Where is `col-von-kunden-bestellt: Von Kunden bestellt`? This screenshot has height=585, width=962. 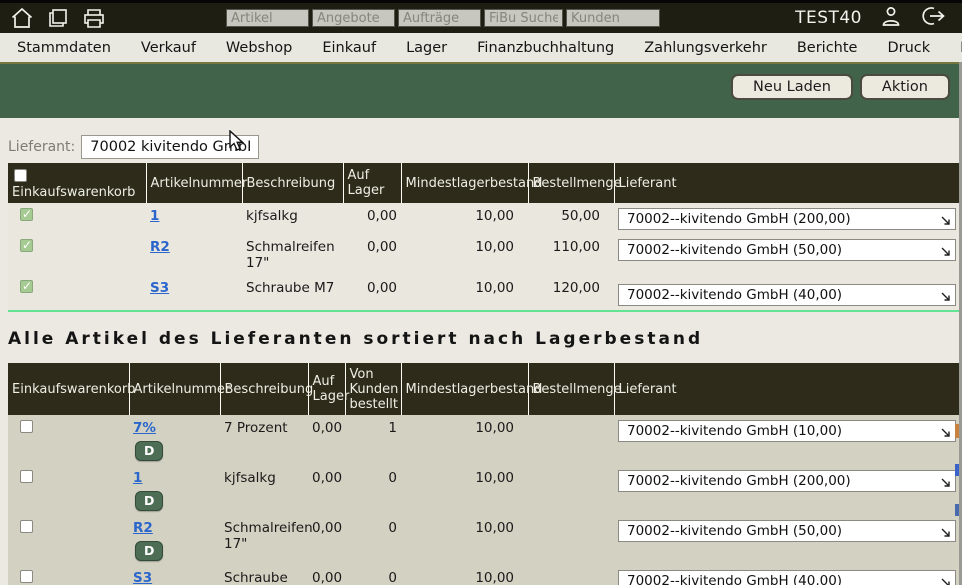
col-von-kunden-bestellt: Von Kunden bestellt is located at coordinates (373, 389).